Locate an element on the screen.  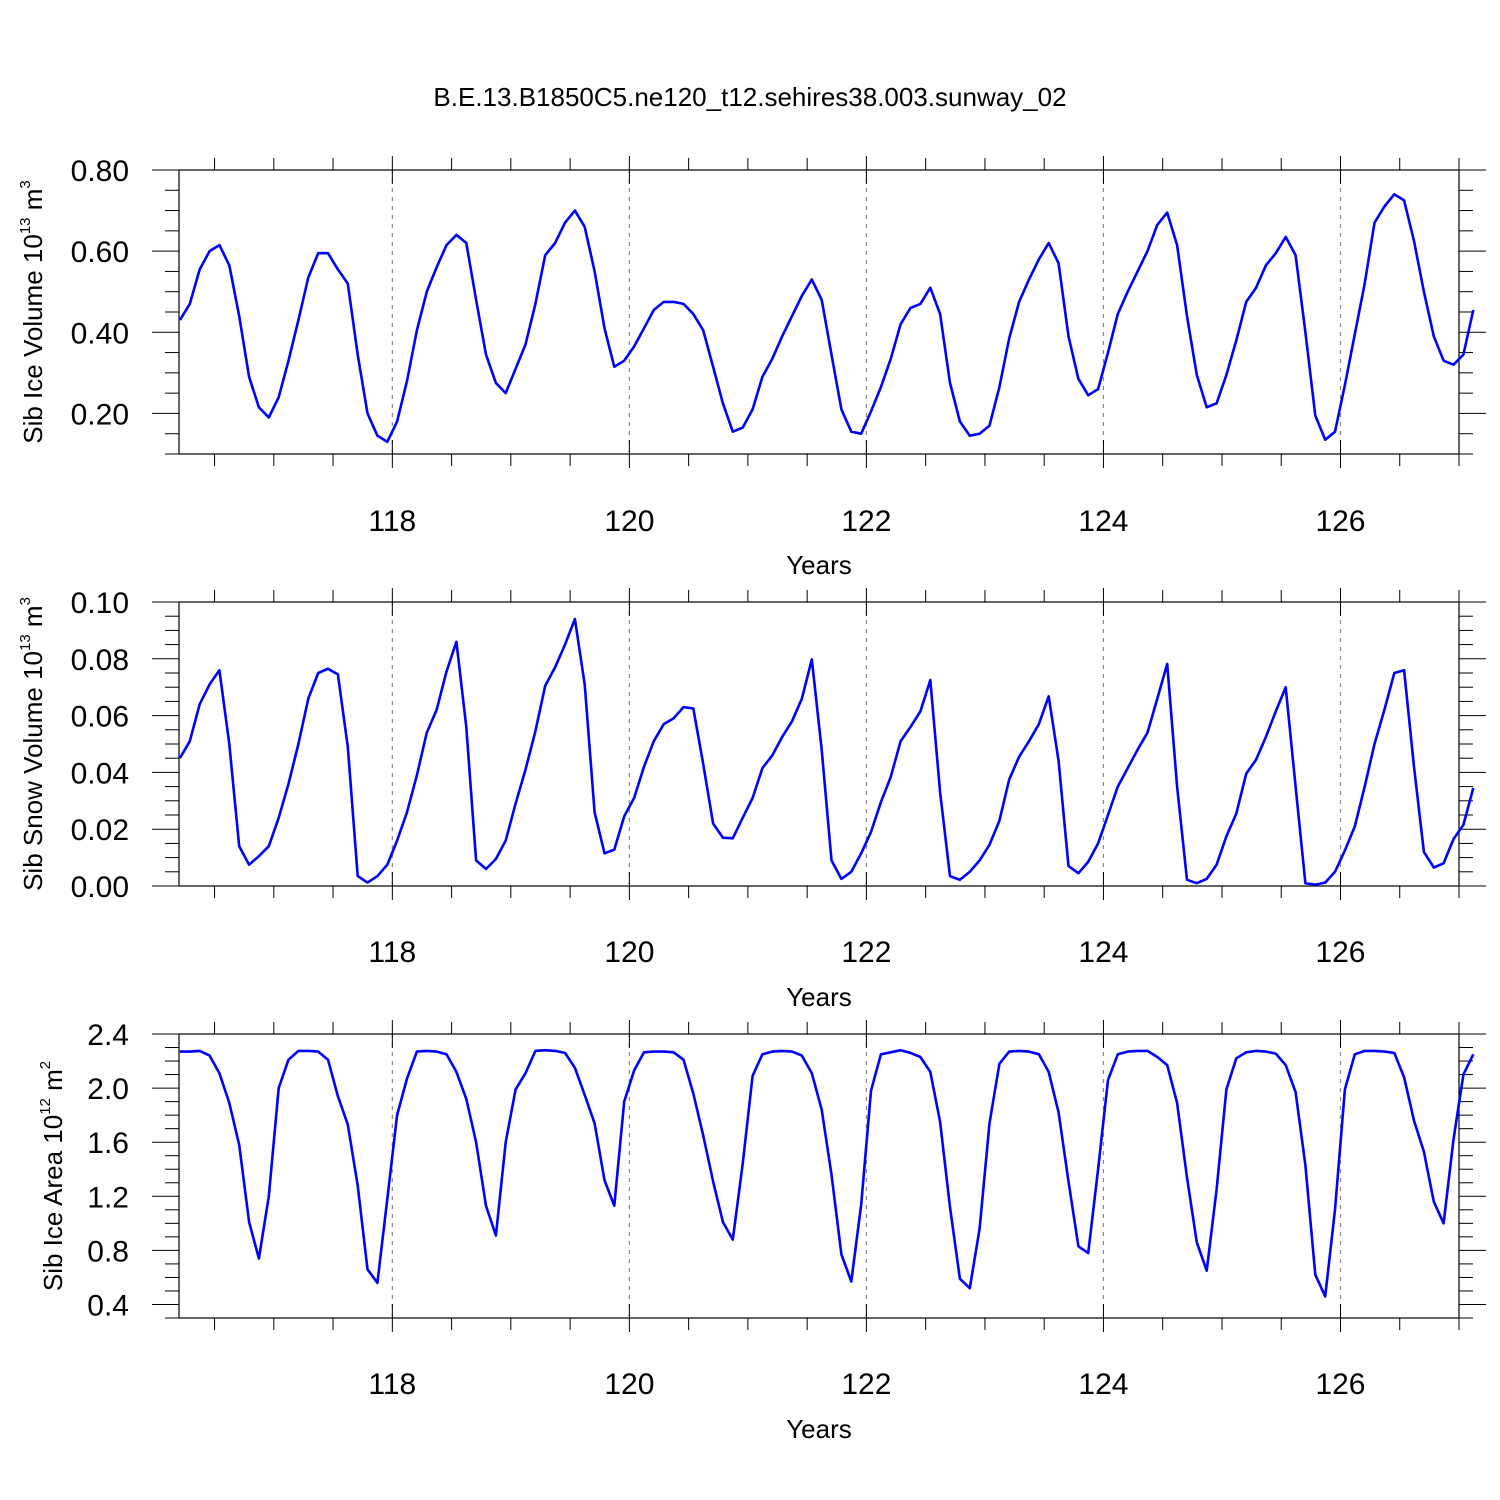
y-axis-label: Sib Ice Area 1012 m2 is located at coordinates (52, 1176).